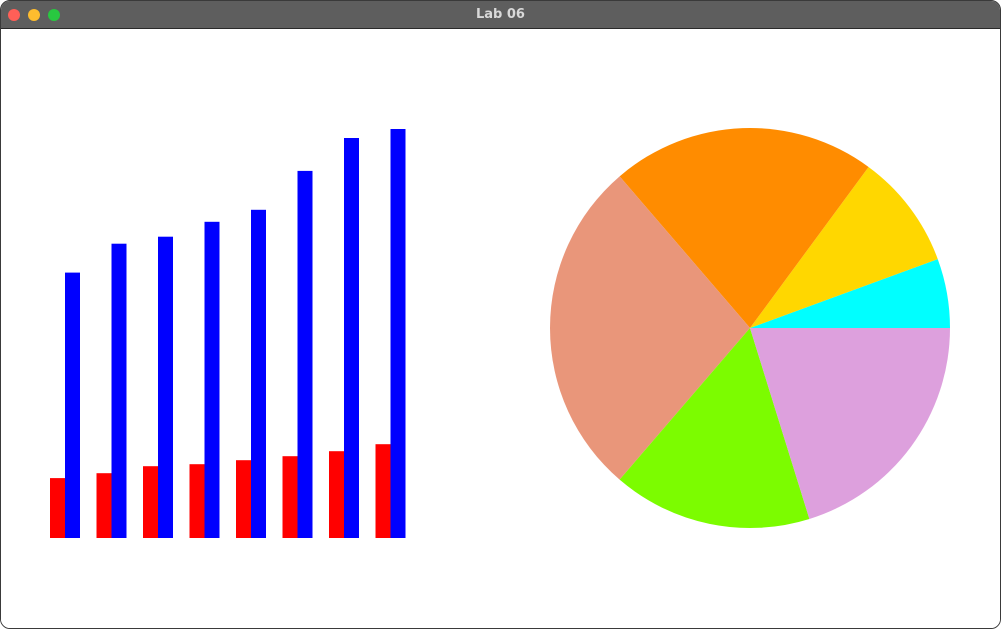 The image size is (1001, 629). I want to click on title-bar: Lab 06, so click(500, 15).